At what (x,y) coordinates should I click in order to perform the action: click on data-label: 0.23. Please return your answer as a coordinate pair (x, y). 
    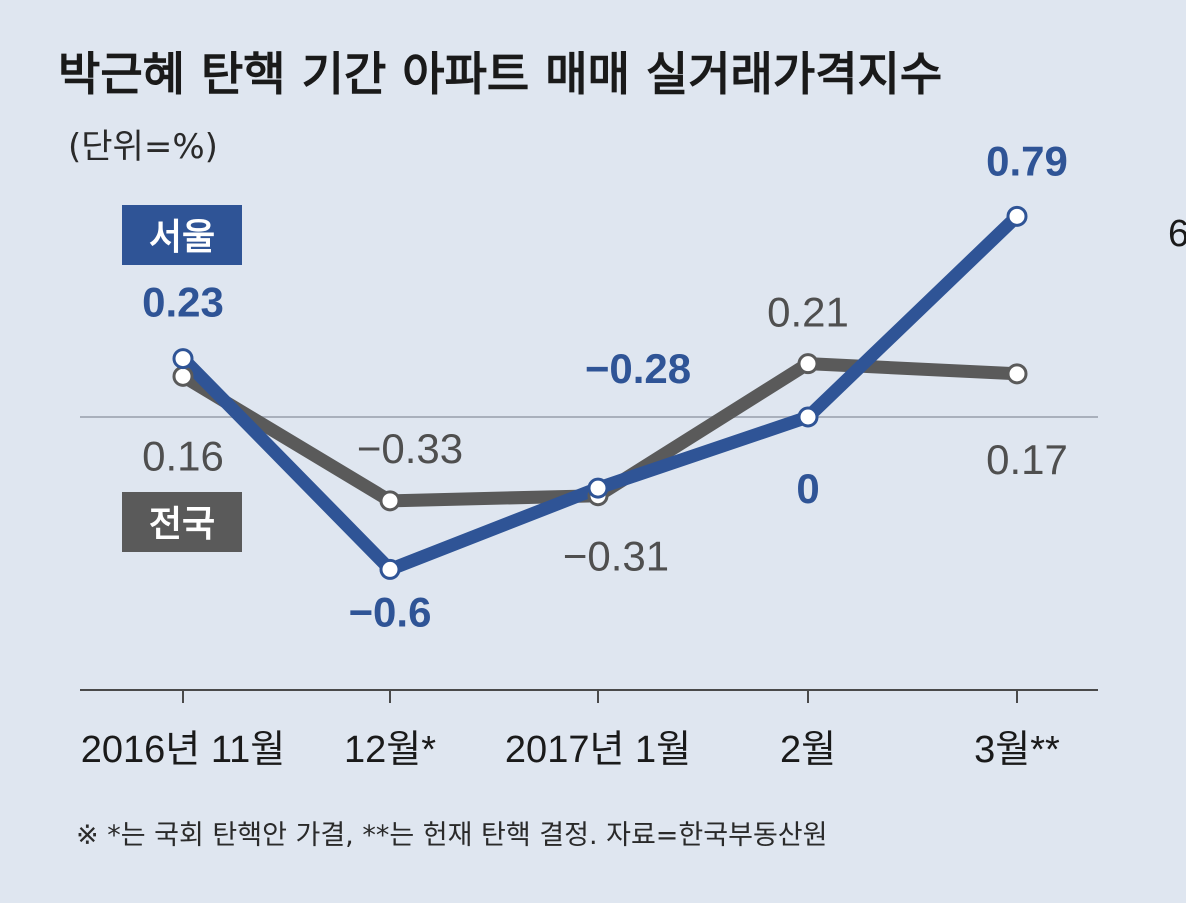
    Looking at the image, I should click on (183, 302).